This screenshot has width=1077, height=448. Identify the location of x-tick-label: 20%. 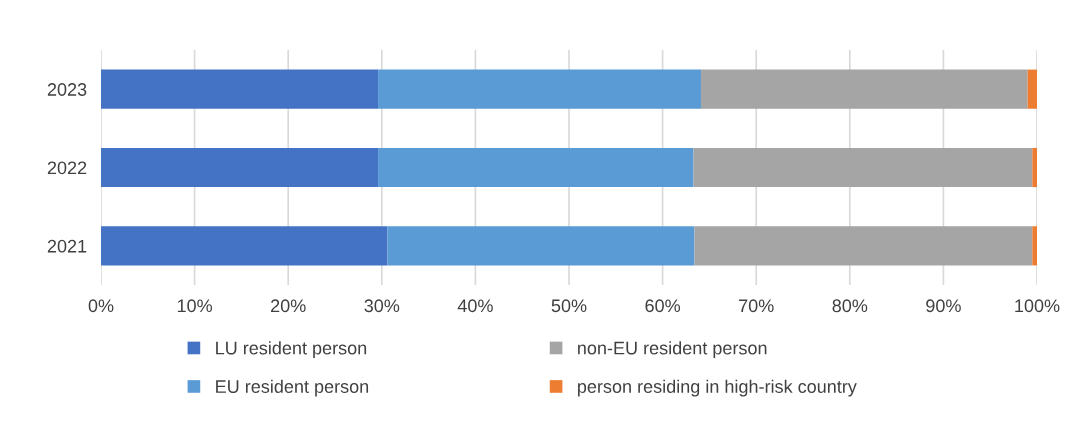
(288, 306).